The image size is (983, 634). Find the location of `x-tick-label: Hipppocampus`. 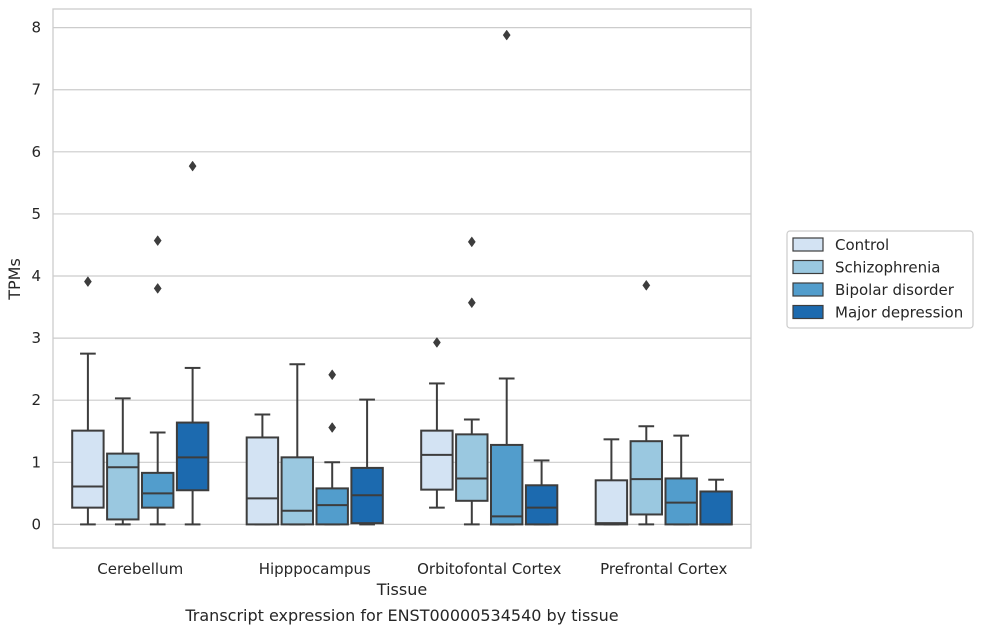

x-tick-label: Hipppocampus is located at coordinates (315, 569).